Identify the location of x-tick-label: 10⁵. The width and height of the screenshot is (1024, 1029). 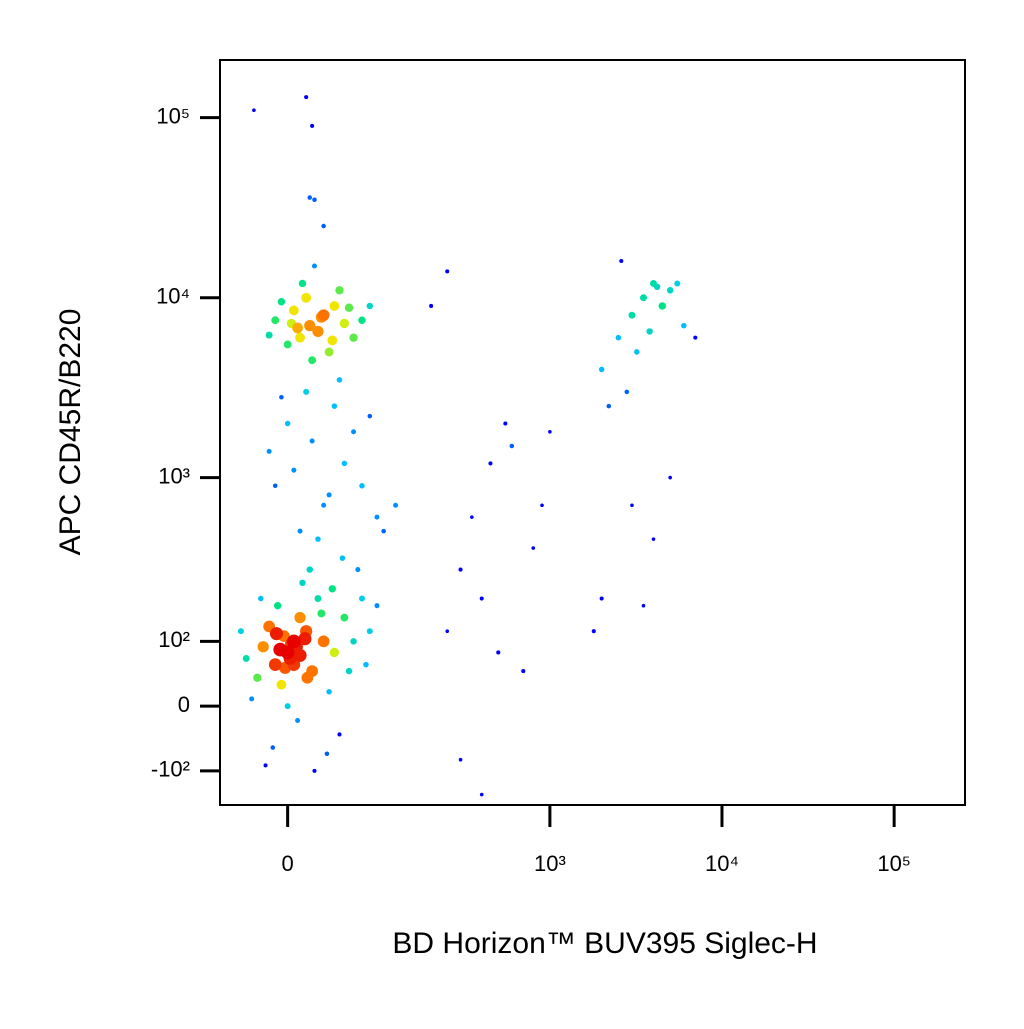
(894, 863).